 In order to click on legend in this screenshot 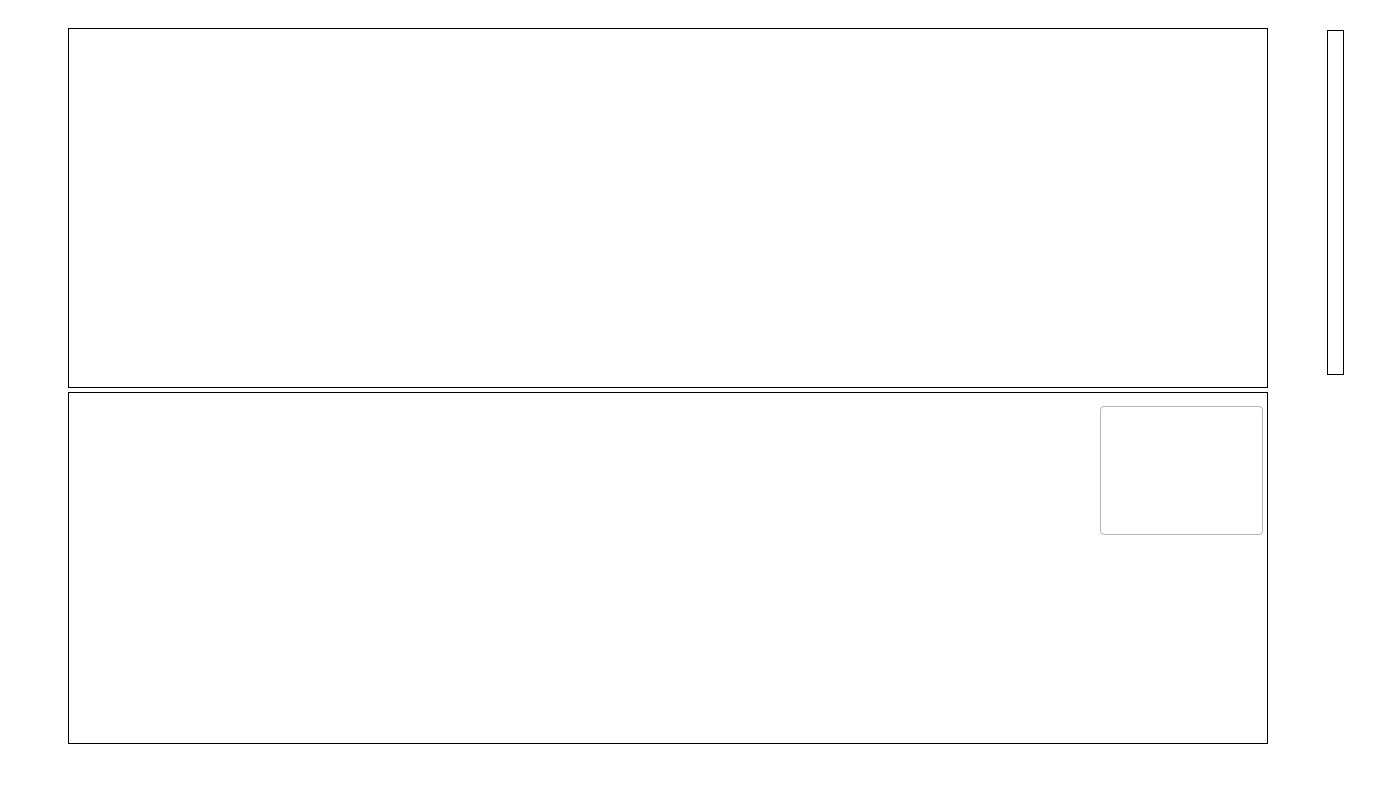, I will do `click(1181, 470)`.